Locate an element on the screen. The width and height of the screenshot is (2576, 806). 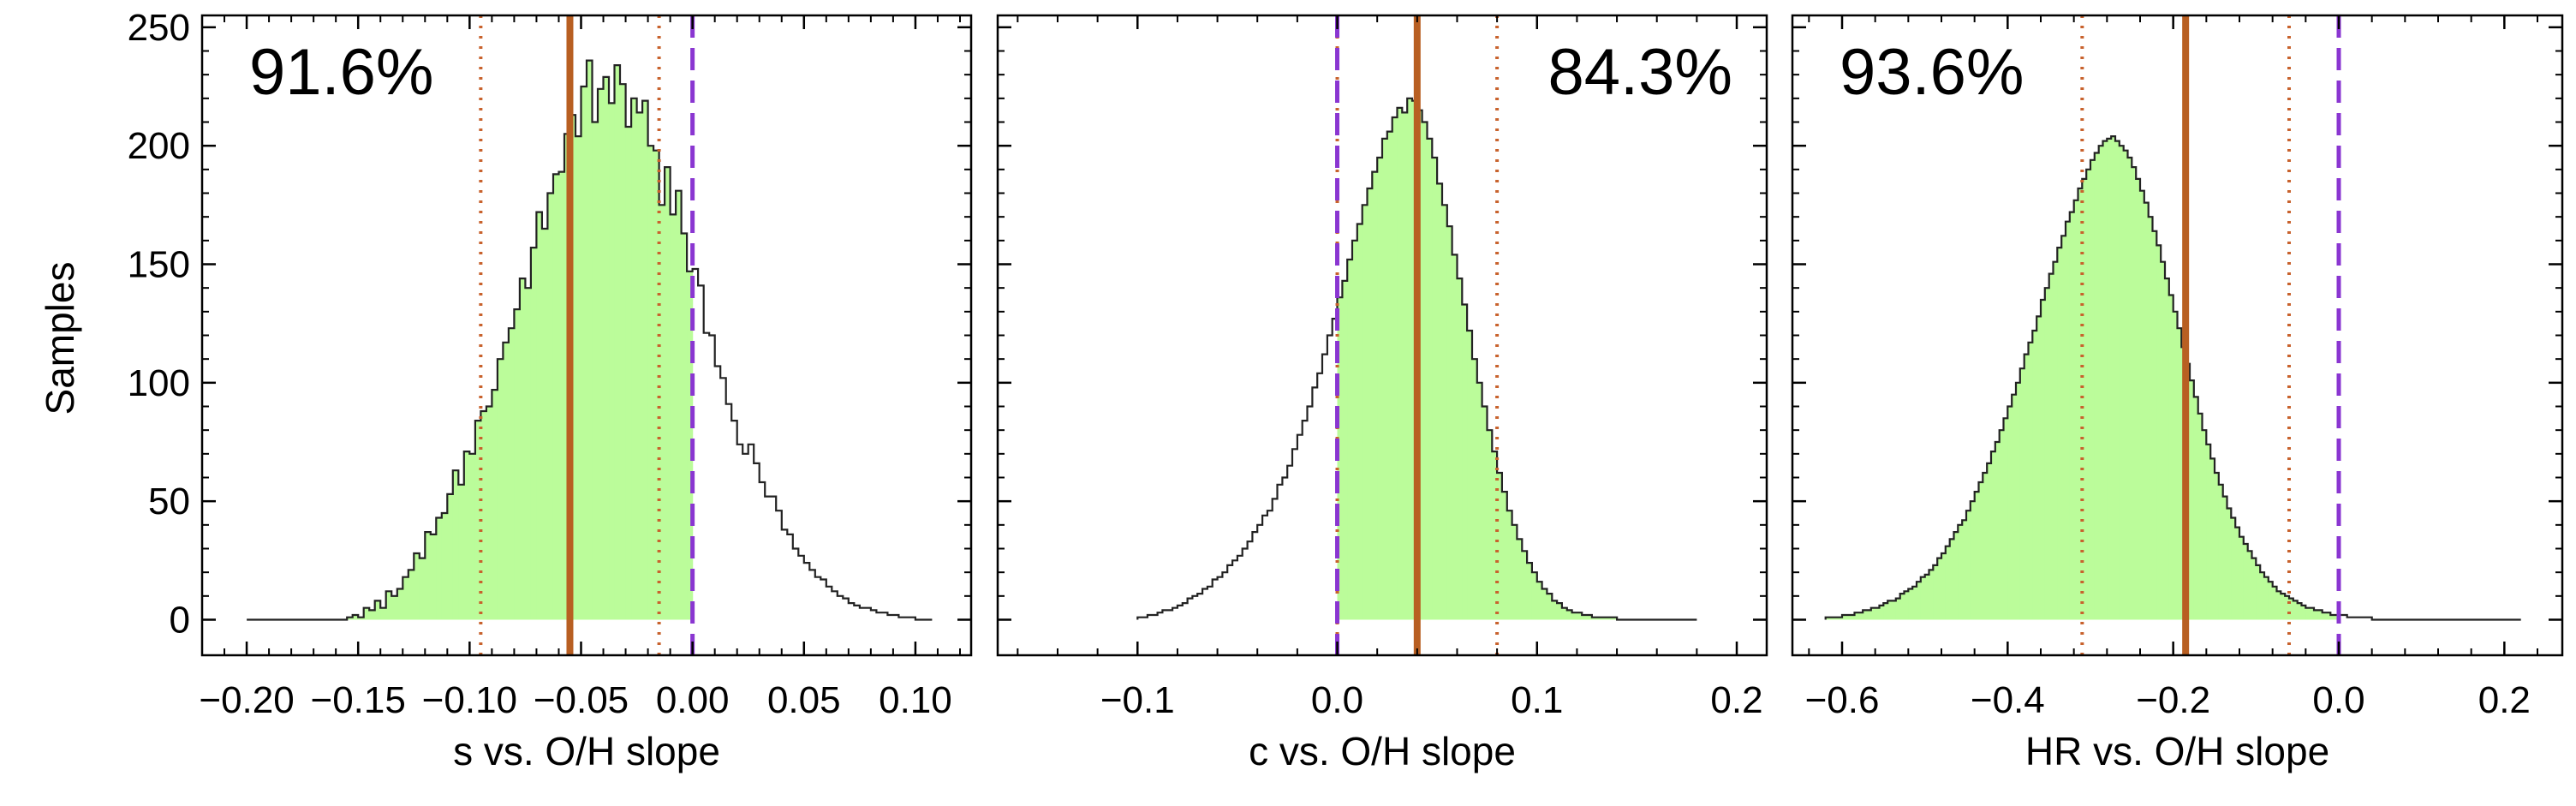
x-axis-label: HR vs. O/H slope is located at coordinates (2177, 751).